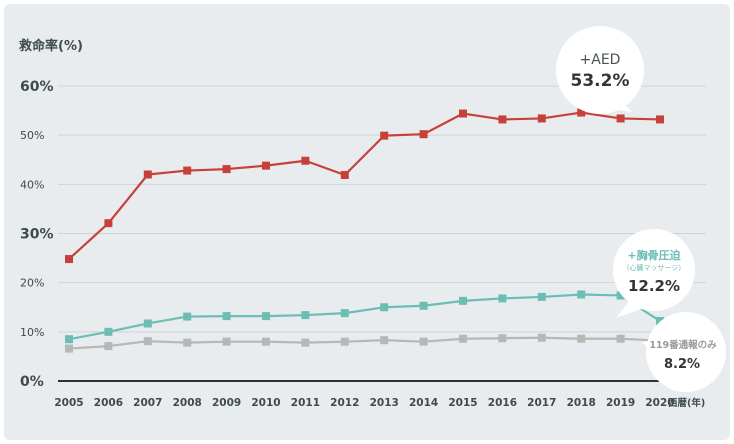  What do you see at coordinates (654, 255) in the screenshot?
I see `callout-label: +胸骨圧迫` at bounding box center [654, 255].